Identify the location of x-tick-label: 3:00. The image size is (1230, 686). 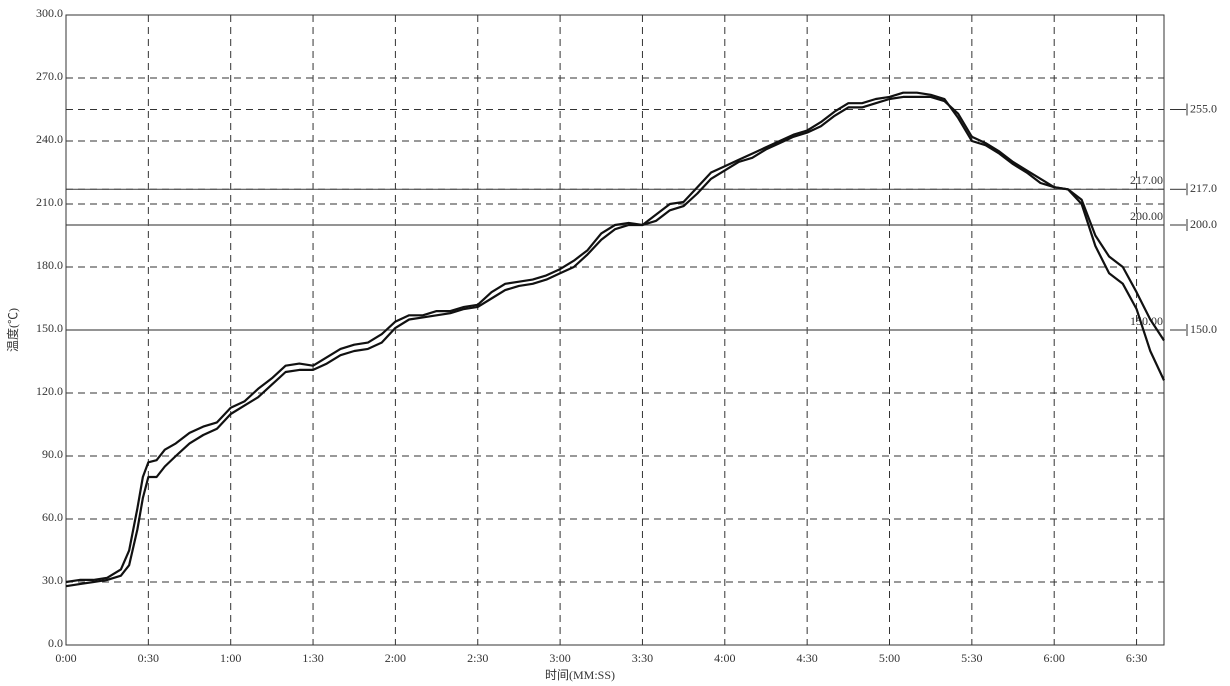
(559, 658).